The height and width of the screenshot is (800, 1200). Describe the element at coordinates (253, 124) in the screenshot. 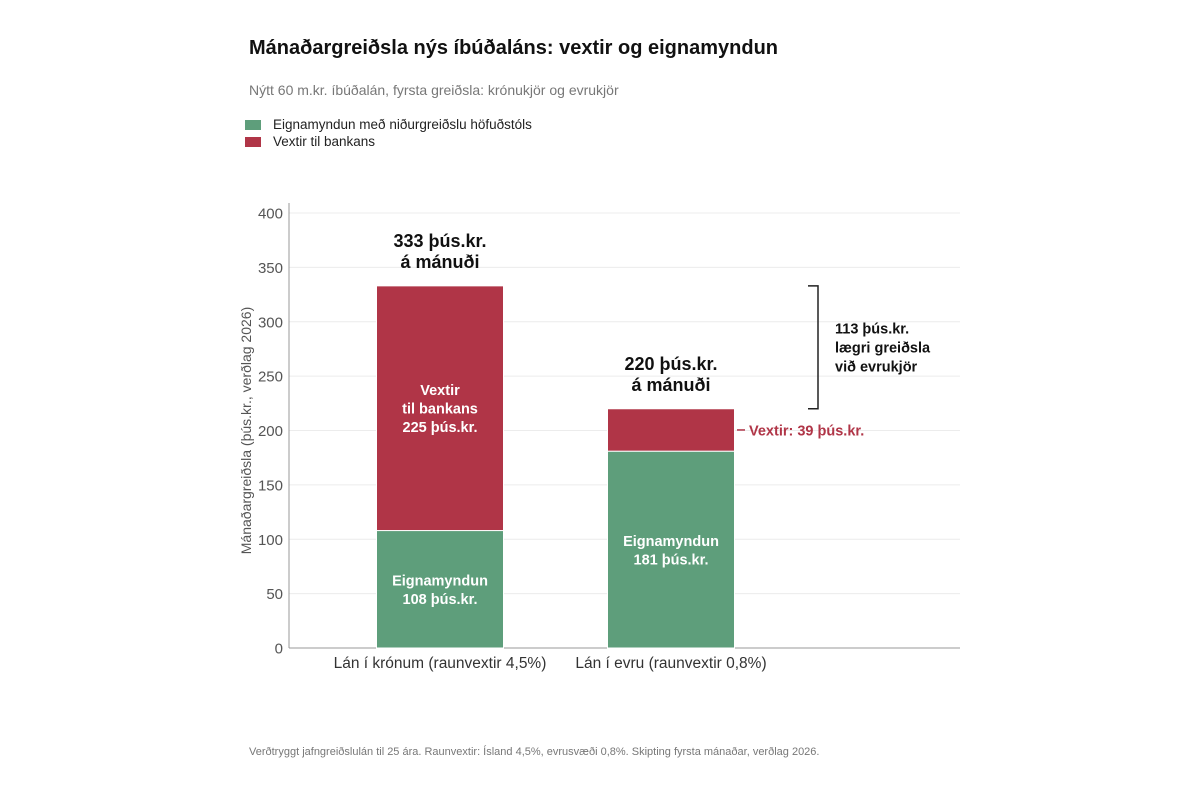

I see `legend-swatch-principal` at that location.